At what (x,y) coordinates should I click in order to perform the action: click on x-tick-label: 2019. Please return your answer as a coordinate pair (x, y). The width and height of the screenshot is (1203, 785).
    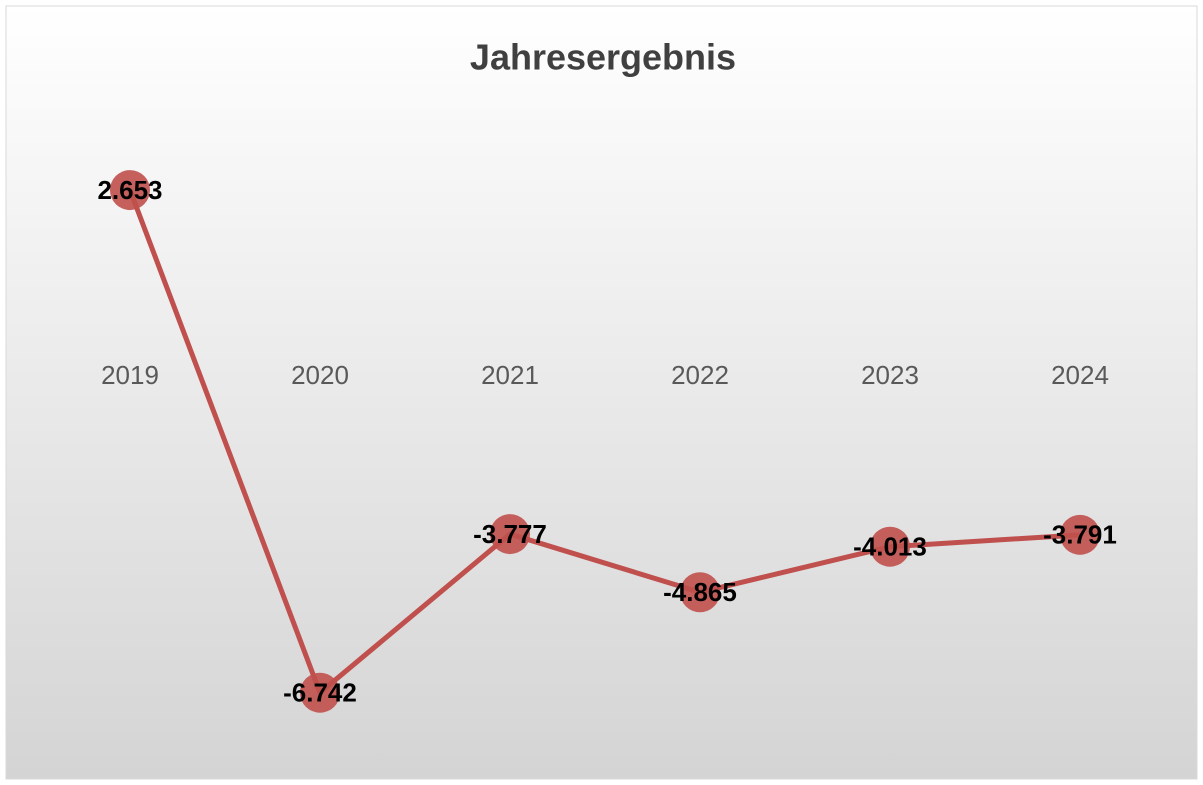
    Looking at the image, I should click on (130, 375).